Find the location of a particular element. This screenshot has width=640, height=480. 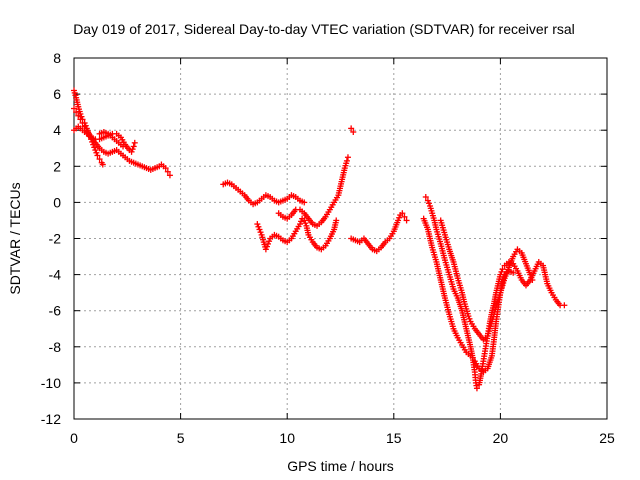

x-tick-label: 5 is located at coordinates (181, 438).